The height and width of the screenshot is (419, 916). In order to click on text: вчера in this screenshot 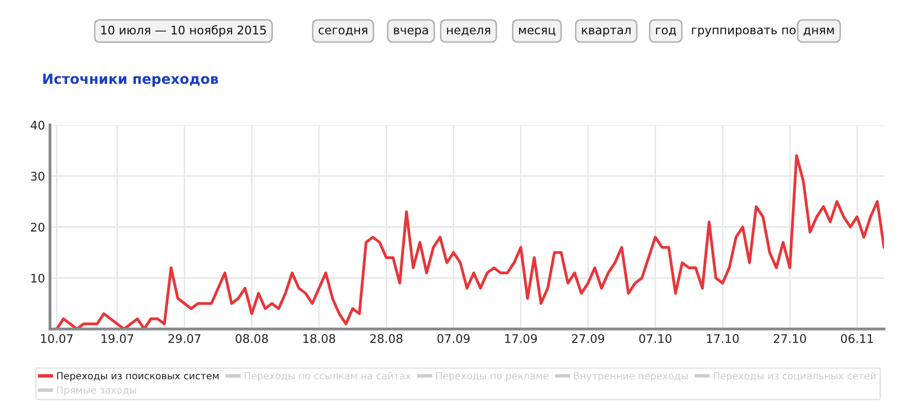, I will do `click(411, 32)`.